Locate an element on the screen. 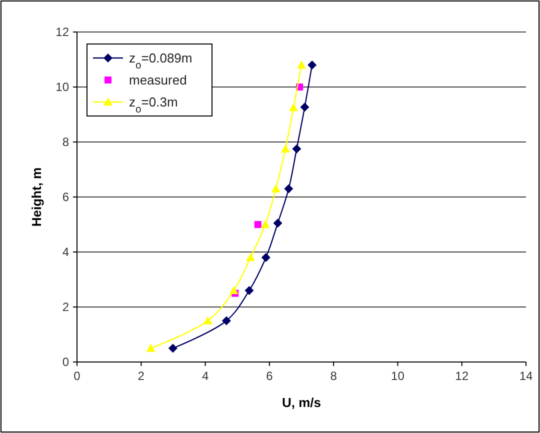 The height and width of the screenshot is (433, 540). legend-label: measured is located at coordinates (158, 80).